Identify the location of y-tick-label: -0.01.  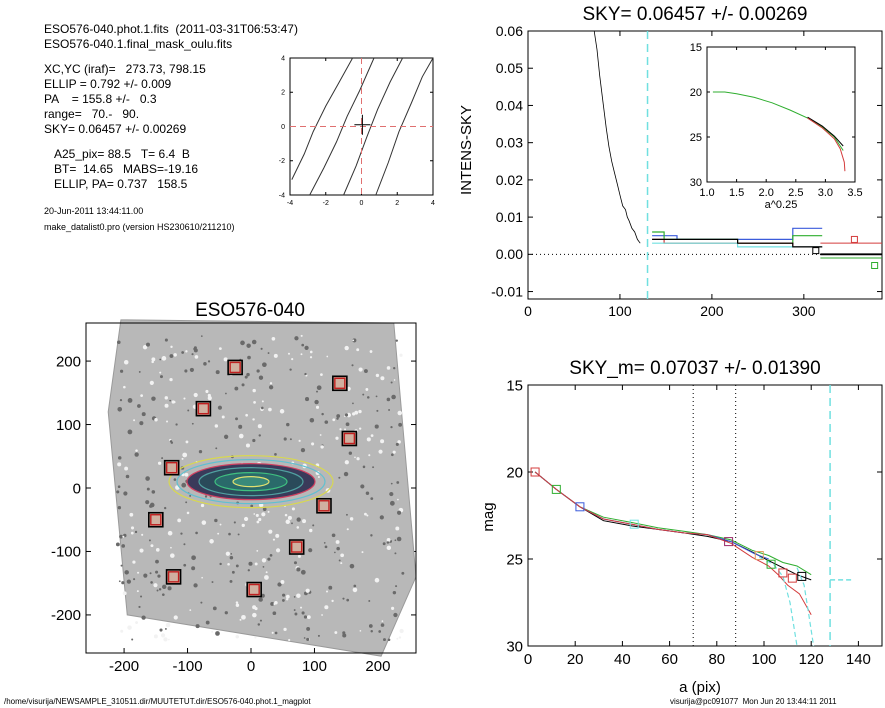
(507, 291).